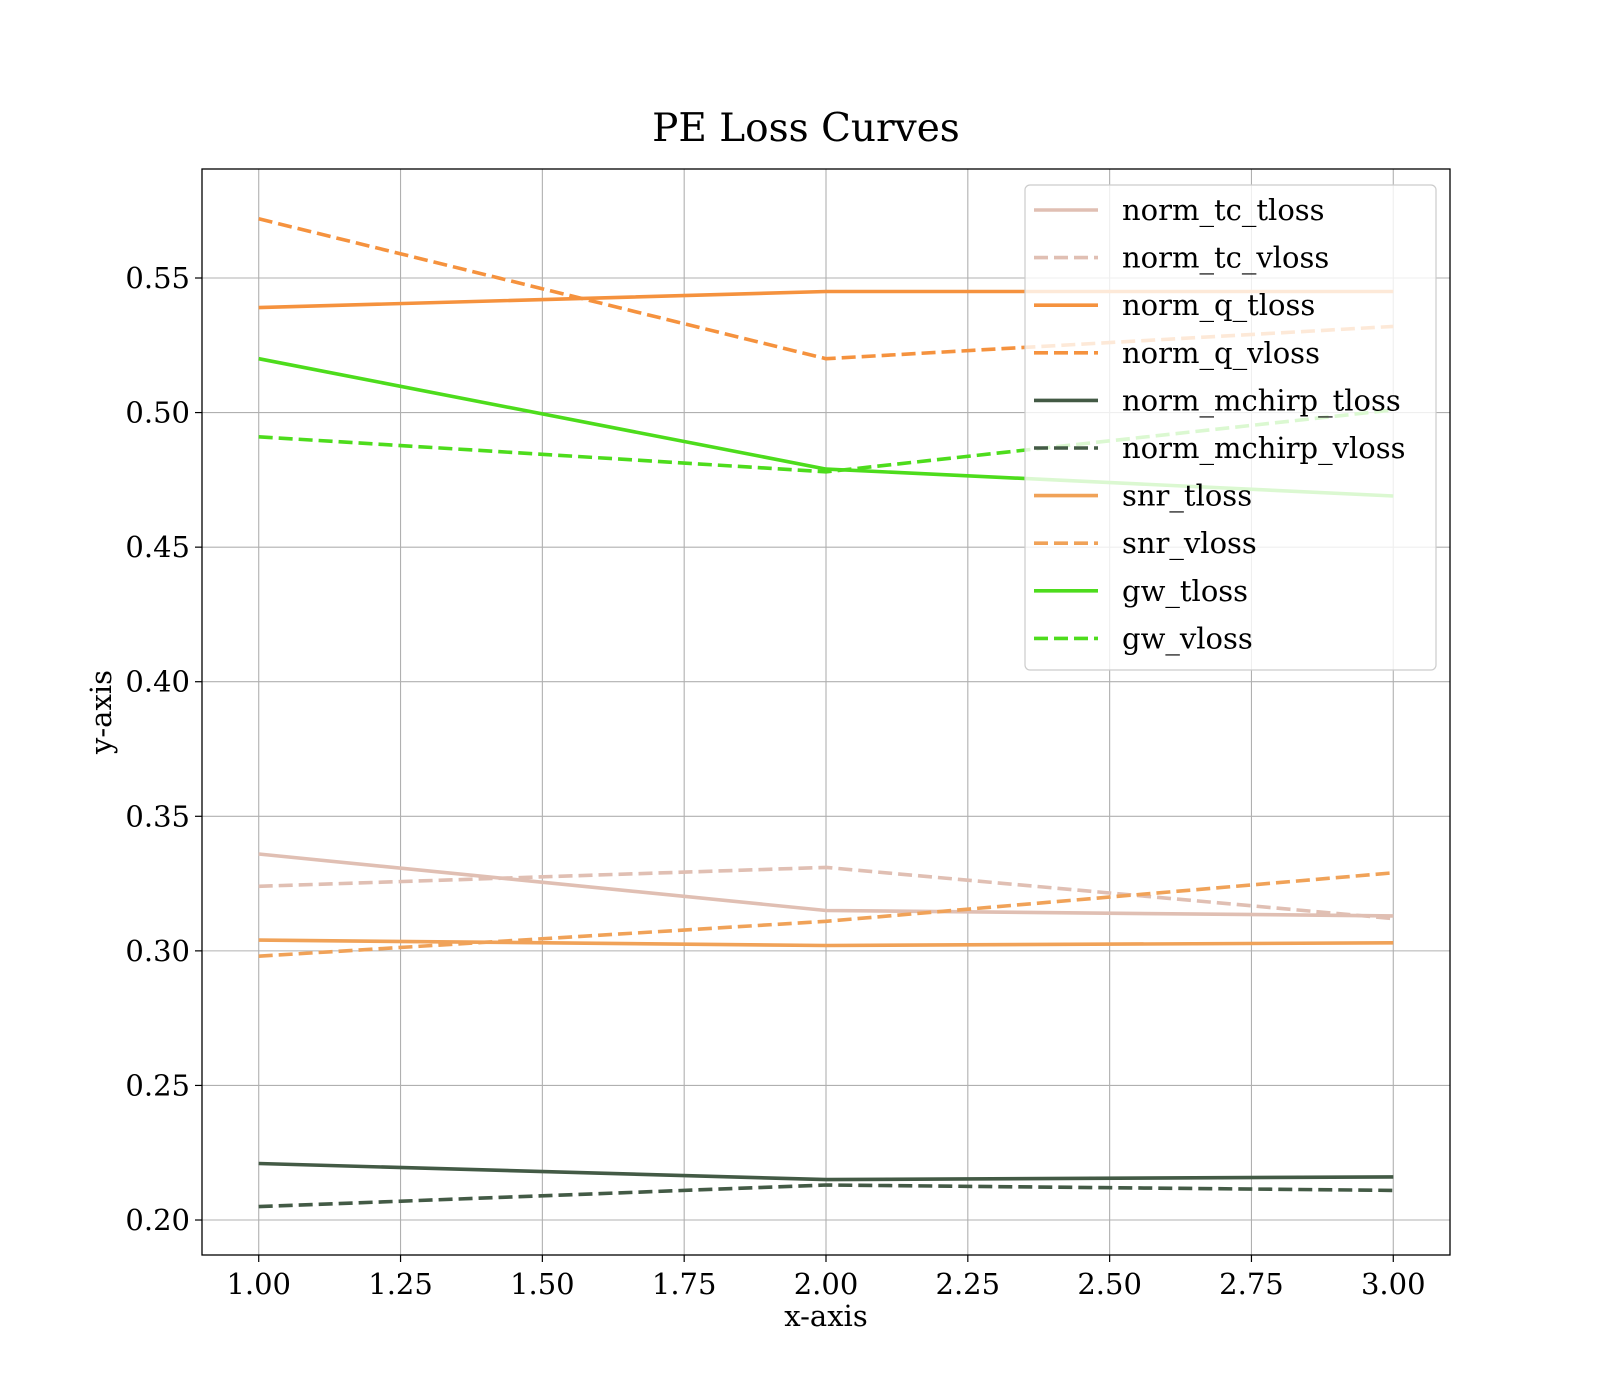 This screenshot has height=1400, width=1600. Describe the element at coordinates (157, 682) in the screenshot. I see `y-tick-label: 0.40` at that location.